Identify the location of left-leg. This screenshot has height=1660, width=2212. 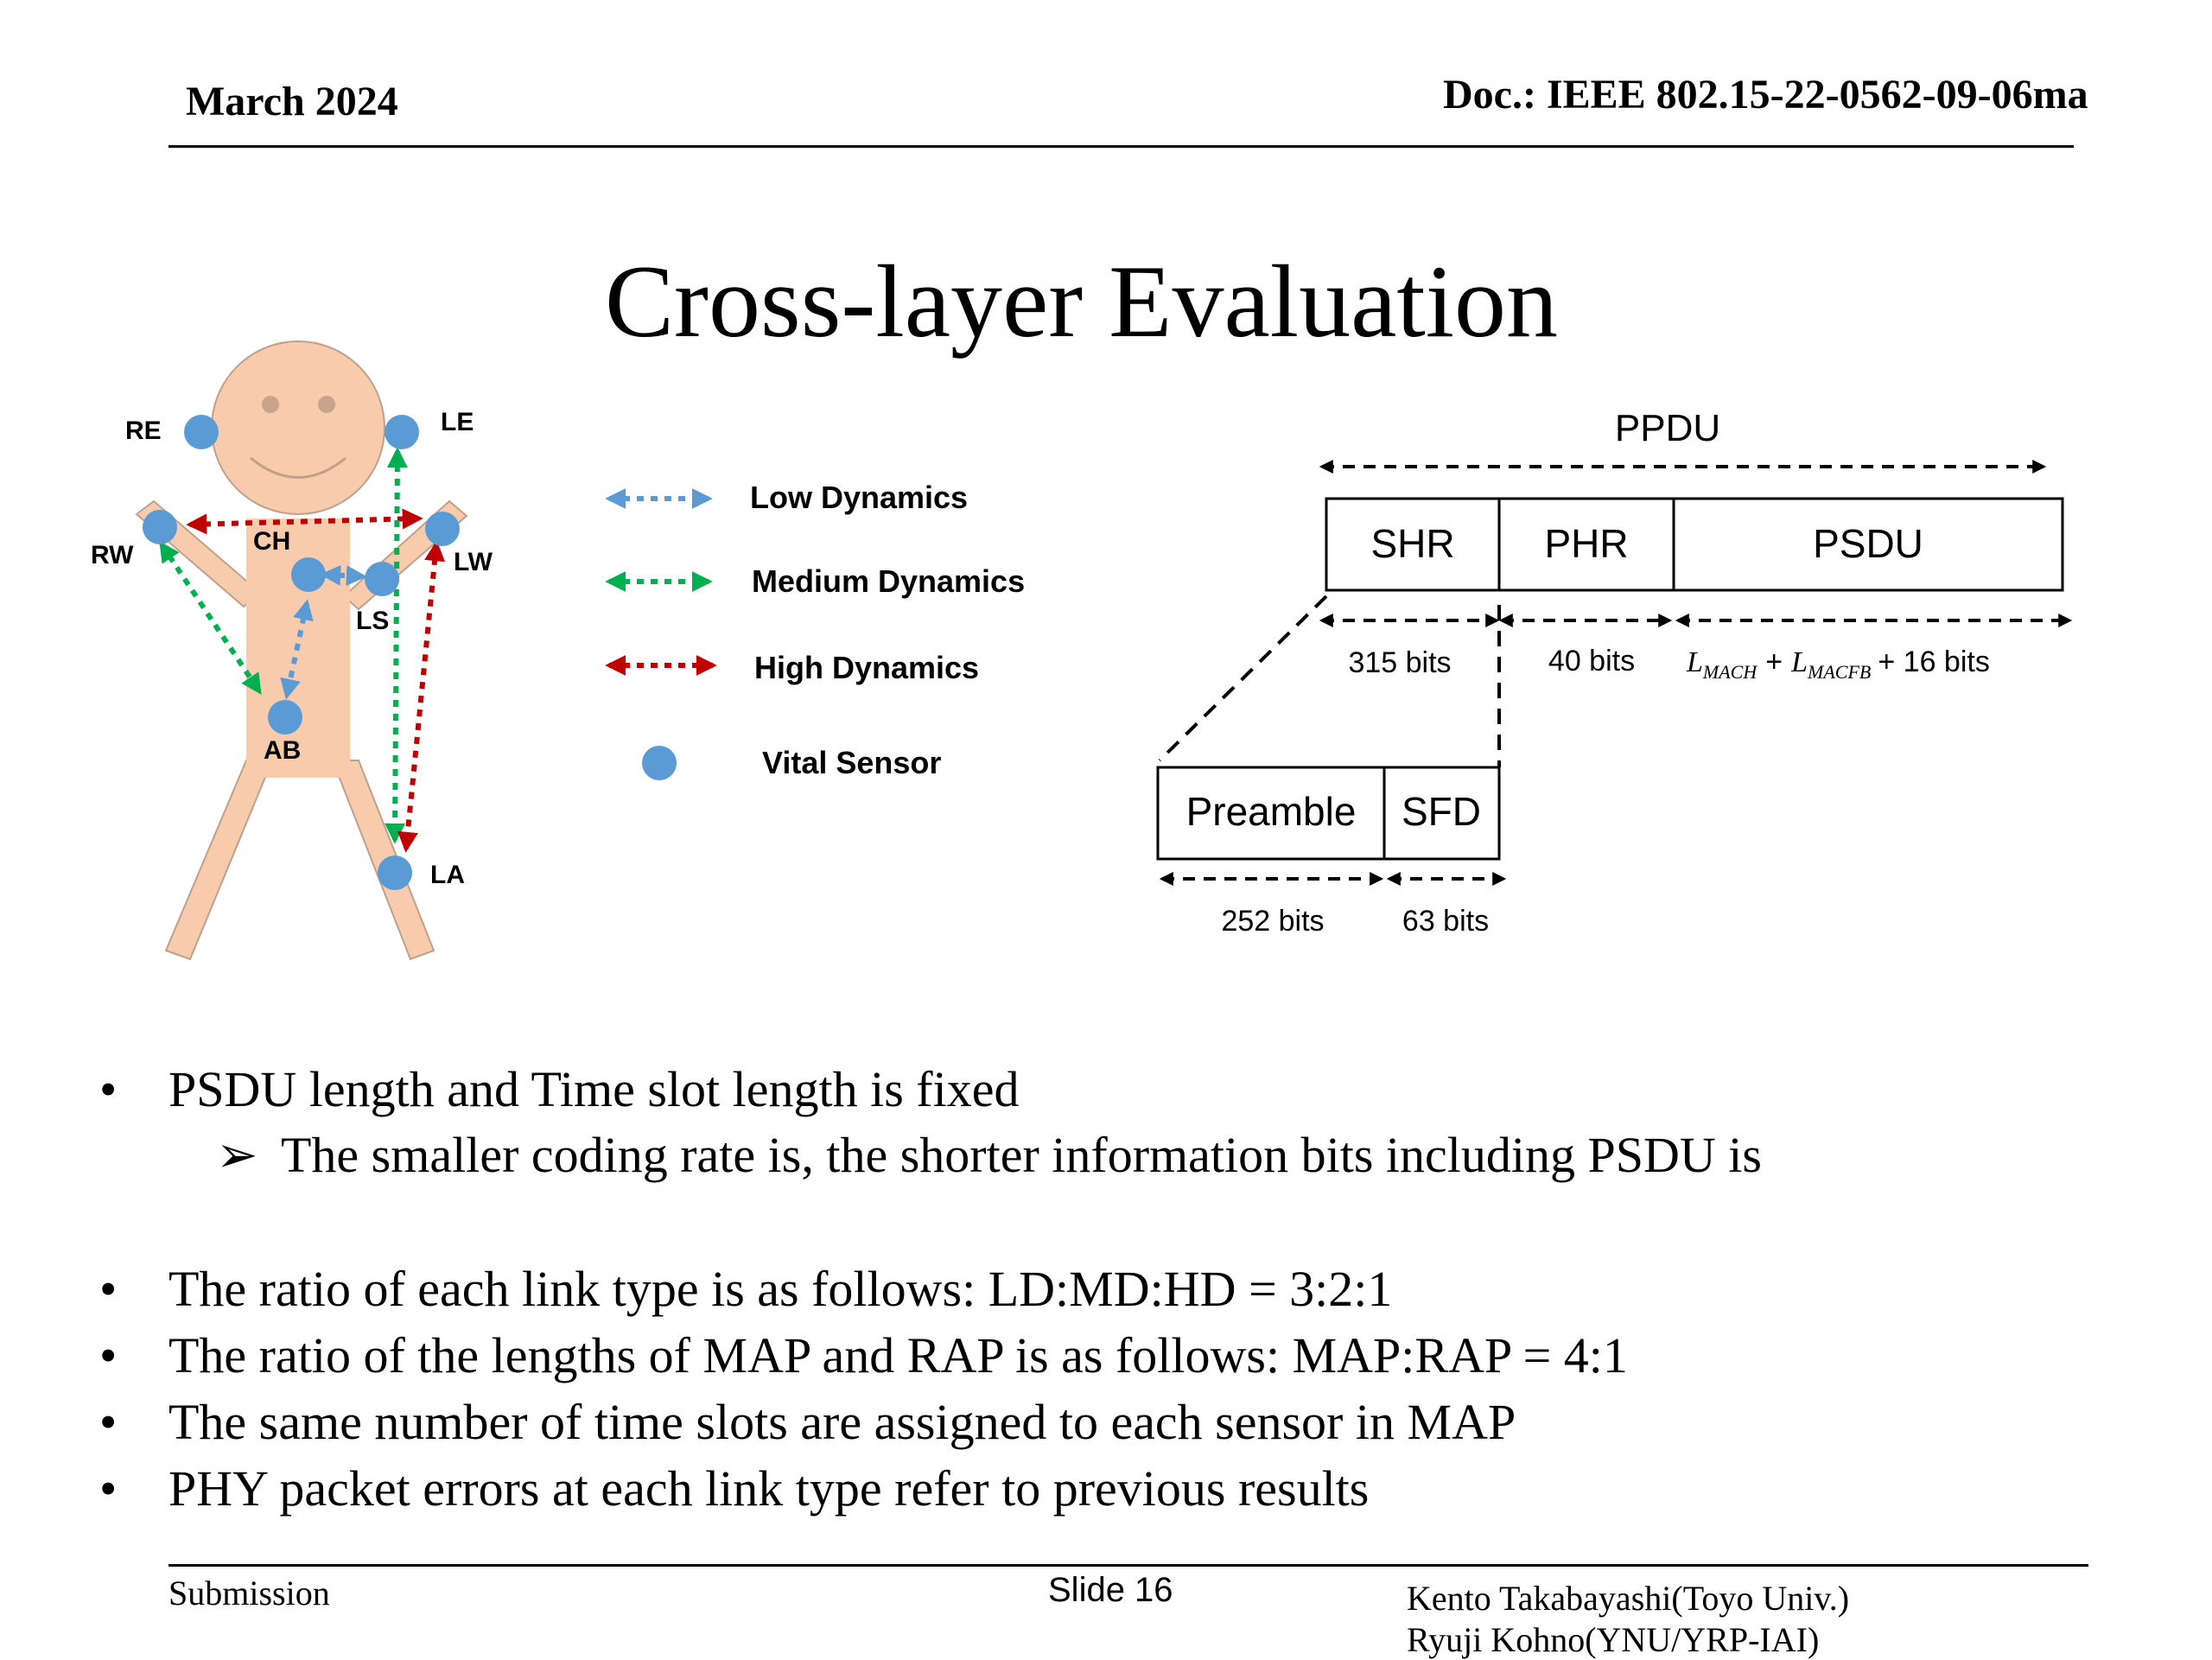
(383, 860).